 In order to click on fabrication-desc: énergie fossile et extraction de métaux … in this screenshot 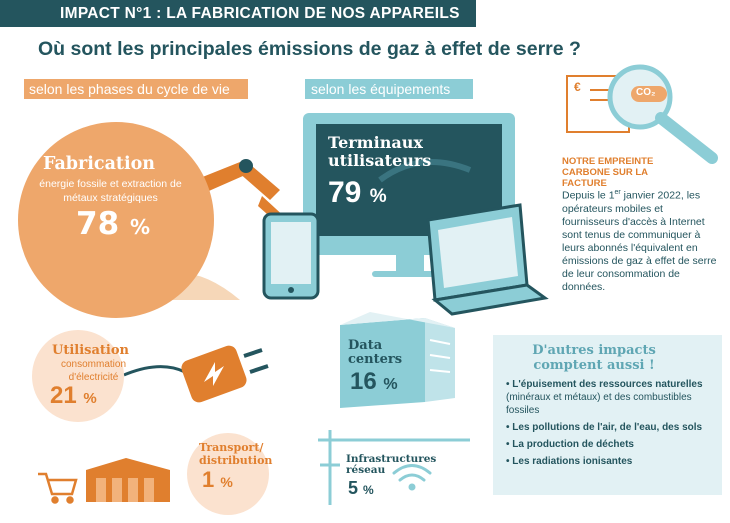, I will do `click(110, 191)`.